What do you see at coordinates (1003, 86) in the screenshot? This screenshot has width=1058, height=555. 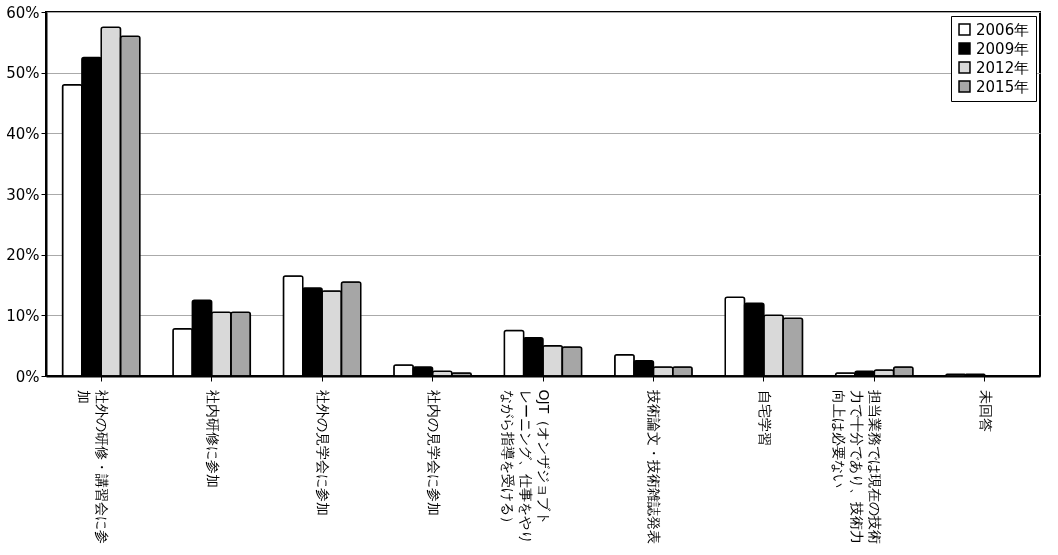 I see `legend-label: 2015年` at bounding box center [1003, 86].